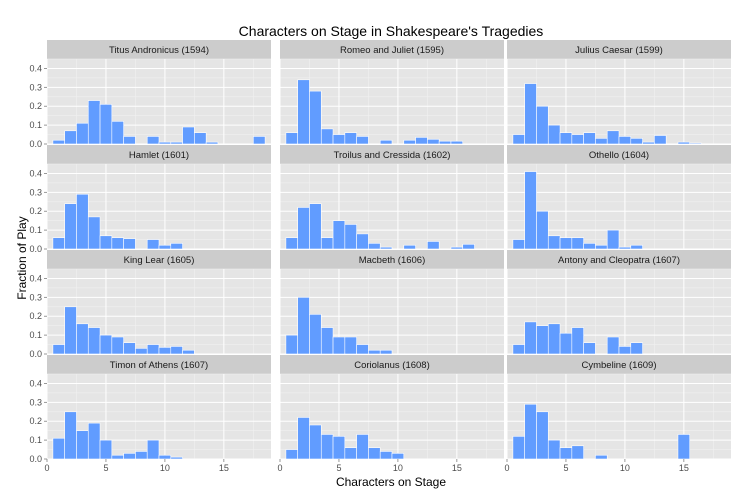 Image resolution: width=750 pixels, height=500 pixels. Describe the element at coordinates (617, 414) in the screenshot. I see `facet-panel: Cymbeline (1609) 0 5 10 15` at that location.